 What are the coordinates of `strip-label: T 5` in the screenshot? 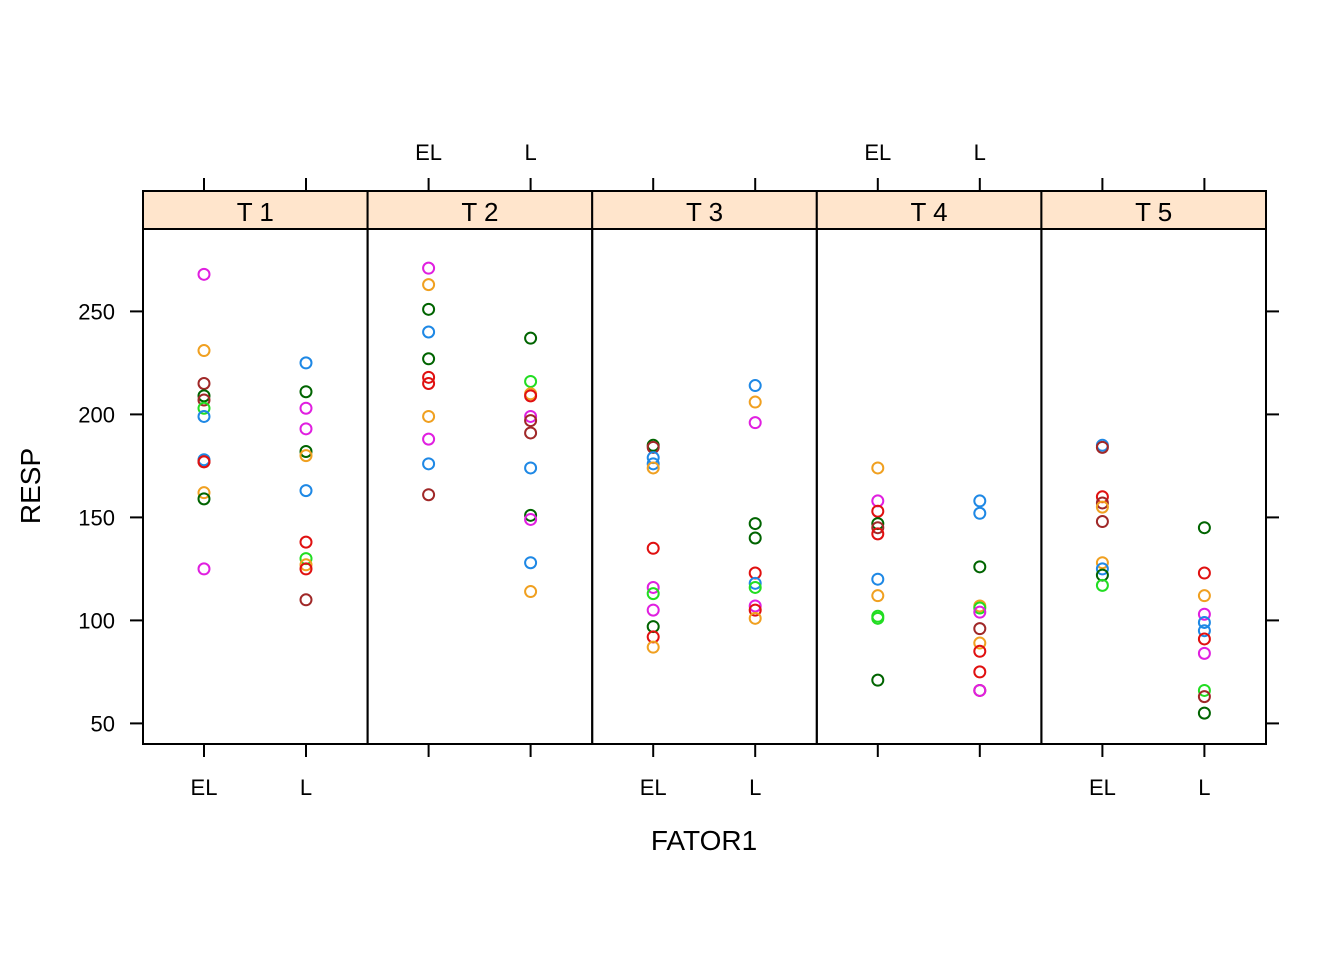 It's located at (1153, 212).